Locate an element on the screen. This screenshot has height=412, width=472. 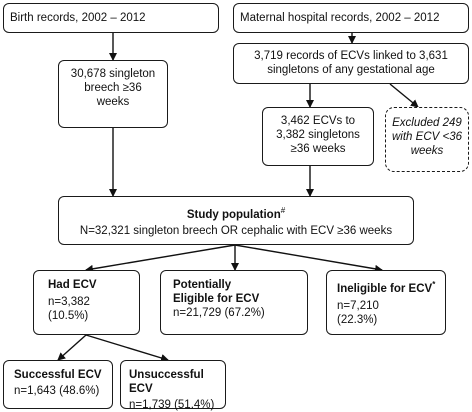
potentially-eligible-title-2: Eligible for ECV is located at coordinates (216, 299).